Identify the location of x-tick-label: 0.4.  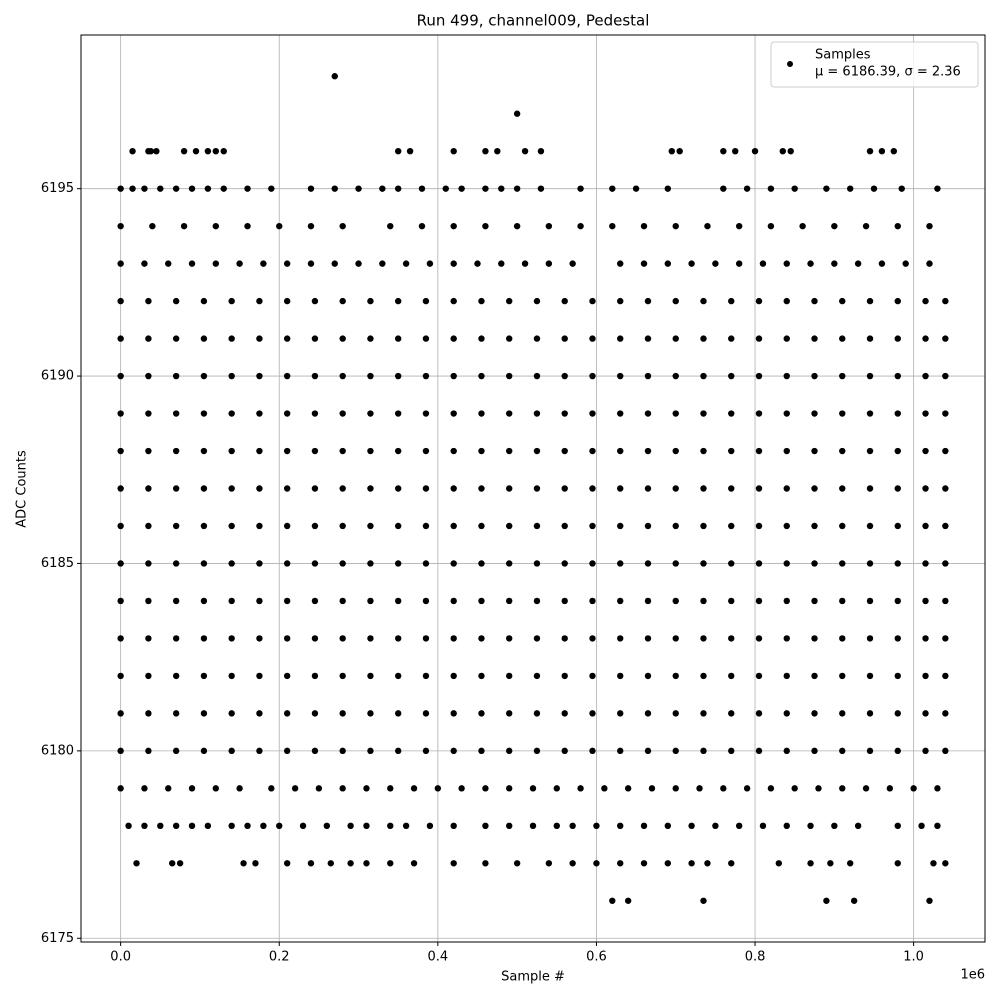
(437, 957).